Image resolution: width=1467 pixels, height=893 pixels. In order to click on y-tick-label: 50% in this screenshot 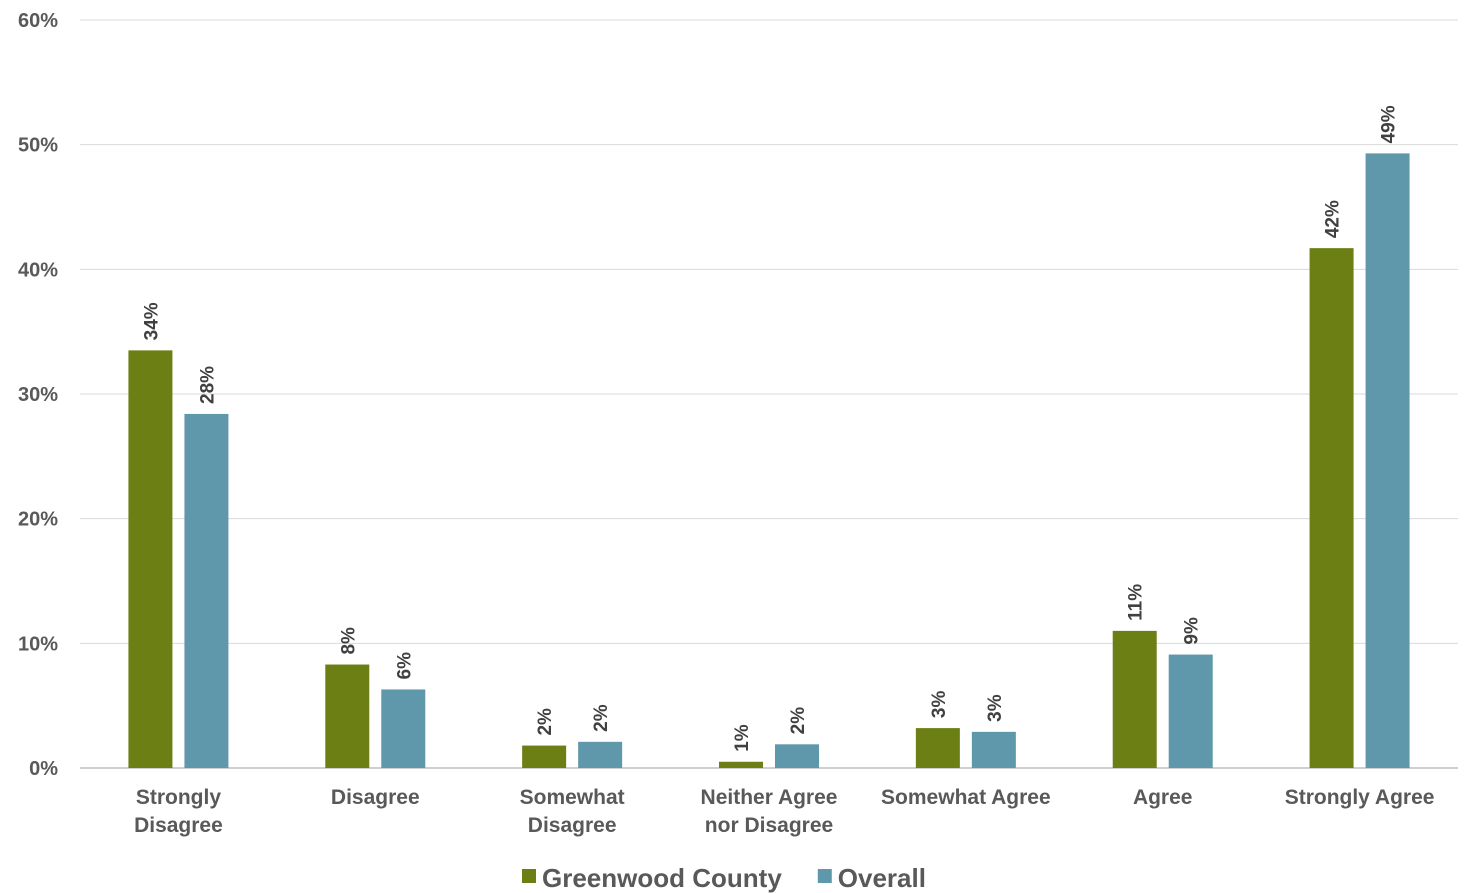, I will do `click(38, 146)`.